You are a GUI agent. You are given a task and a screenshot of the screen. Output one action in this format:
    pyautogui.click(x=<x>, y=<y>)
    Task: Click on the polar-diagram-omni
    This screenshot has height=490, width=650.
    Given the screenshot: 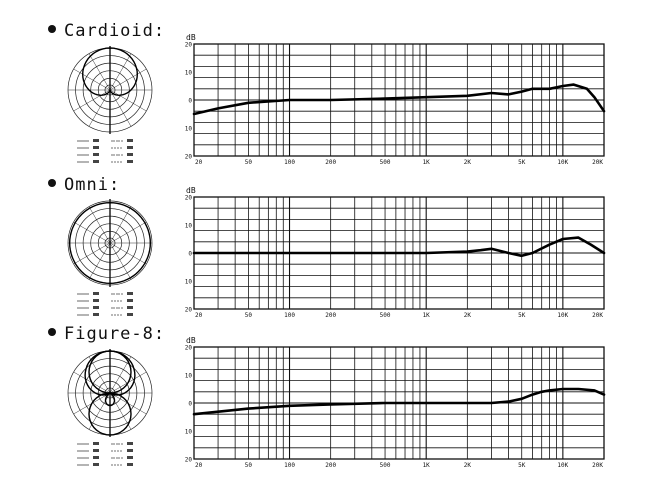 What is the action you would take?
    pyautogui.click(x=110, y=257)
    